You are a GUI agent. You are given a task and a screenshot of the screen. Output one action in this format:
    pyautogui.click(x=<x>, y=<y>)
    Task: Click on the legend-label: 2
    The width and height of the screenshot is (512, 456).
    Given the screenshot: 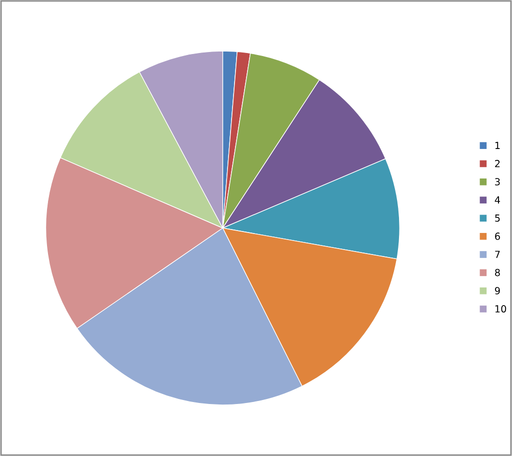 What is the action you would take?
    pyautogui.click(x=497, y=164)
    